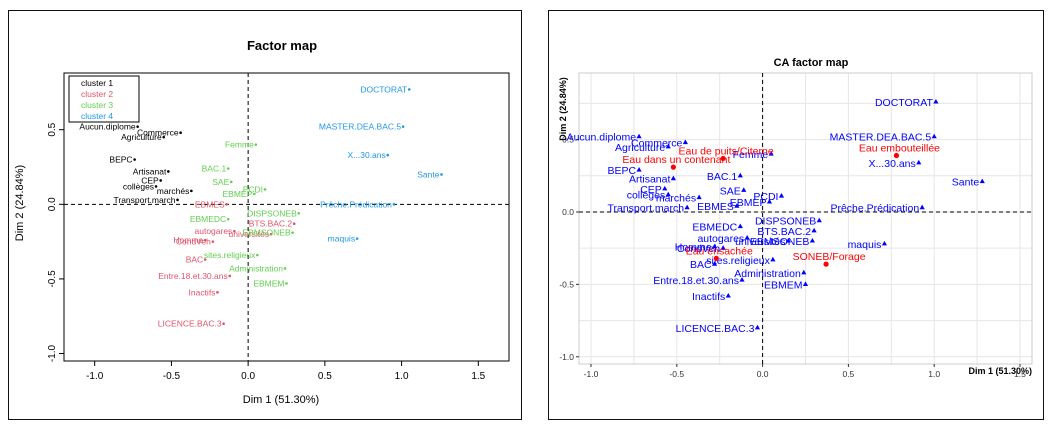 This screenshot has width=1050, height=430. I want to click on point-agriculture, so click(164, 137).